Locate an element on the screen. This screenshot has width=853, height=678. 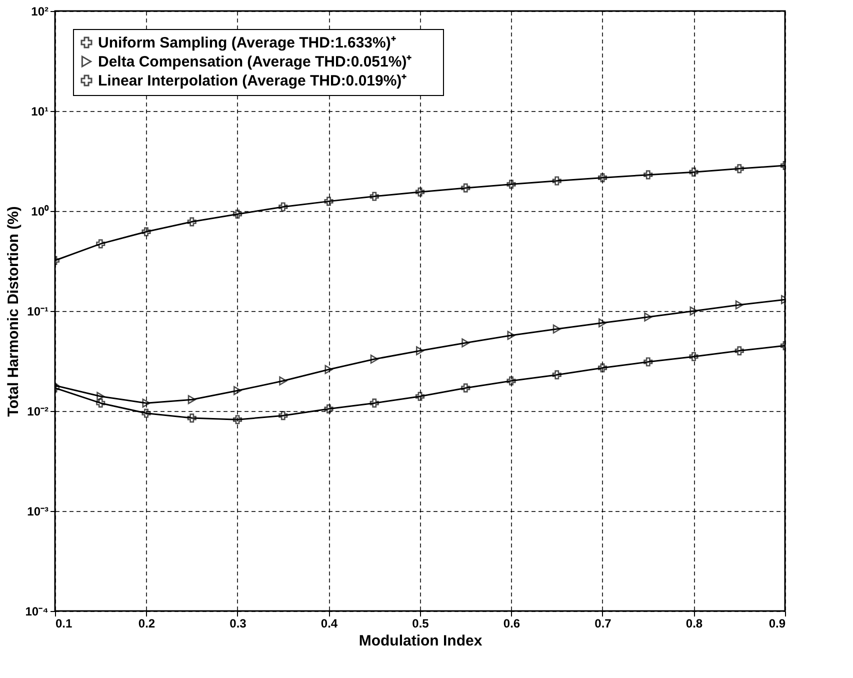
legend-label: Uniform Sampling (Average THD:1.633%)⁺ is located at coordinates (247, 43).